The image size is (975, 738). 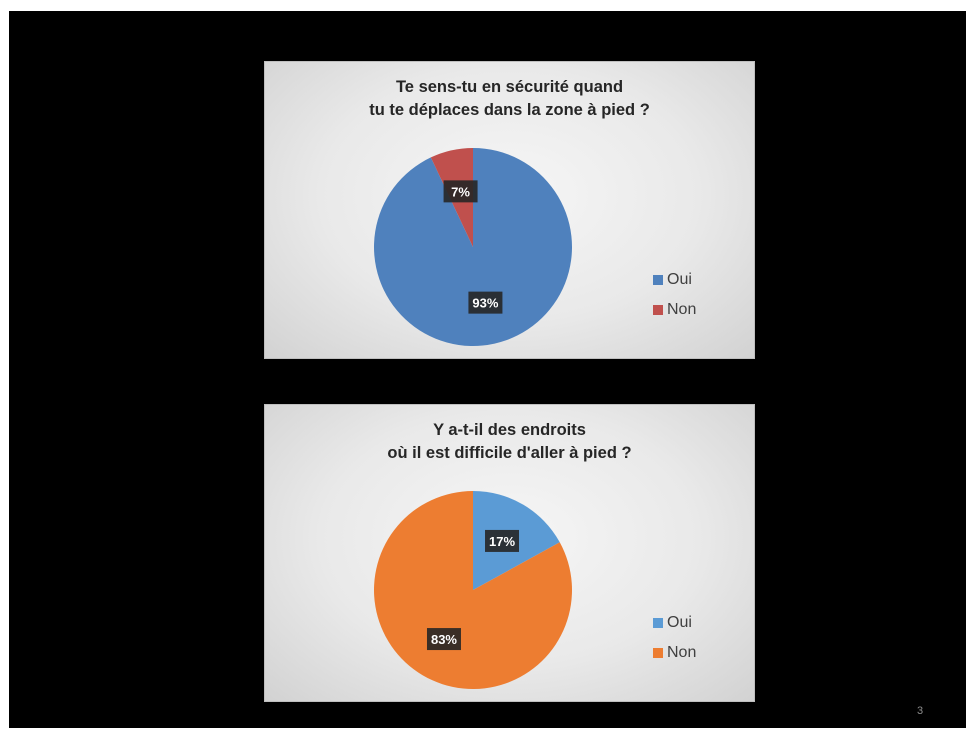 I want to click on page-number: 3, so click(x=920, y=711).